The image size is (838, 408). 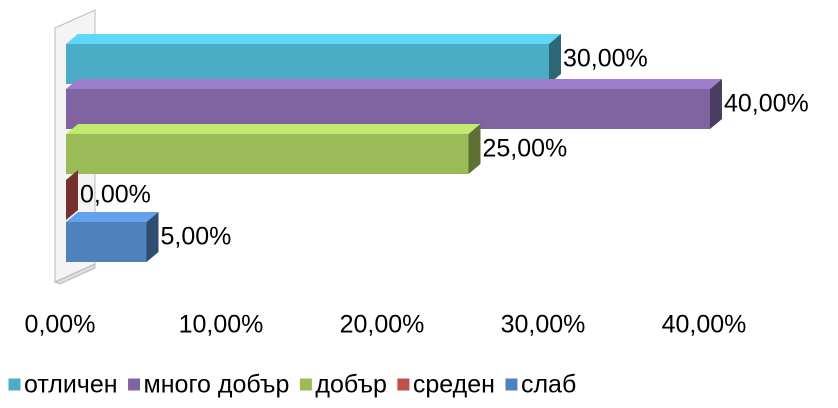 What do you see at coordinates (115, 195) in the screenshot?
I see `value-label: 0,00%` at bounding box center [115, 195].